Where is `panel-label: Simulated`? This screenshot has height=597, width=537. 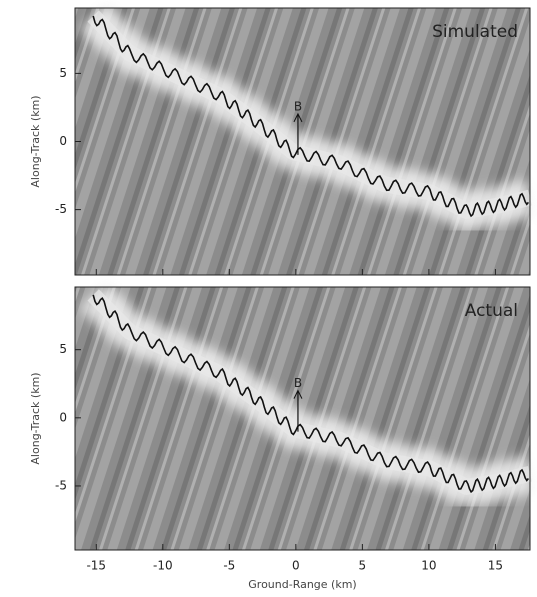
panel-label: Simulated is located at coordinates (475, 32).